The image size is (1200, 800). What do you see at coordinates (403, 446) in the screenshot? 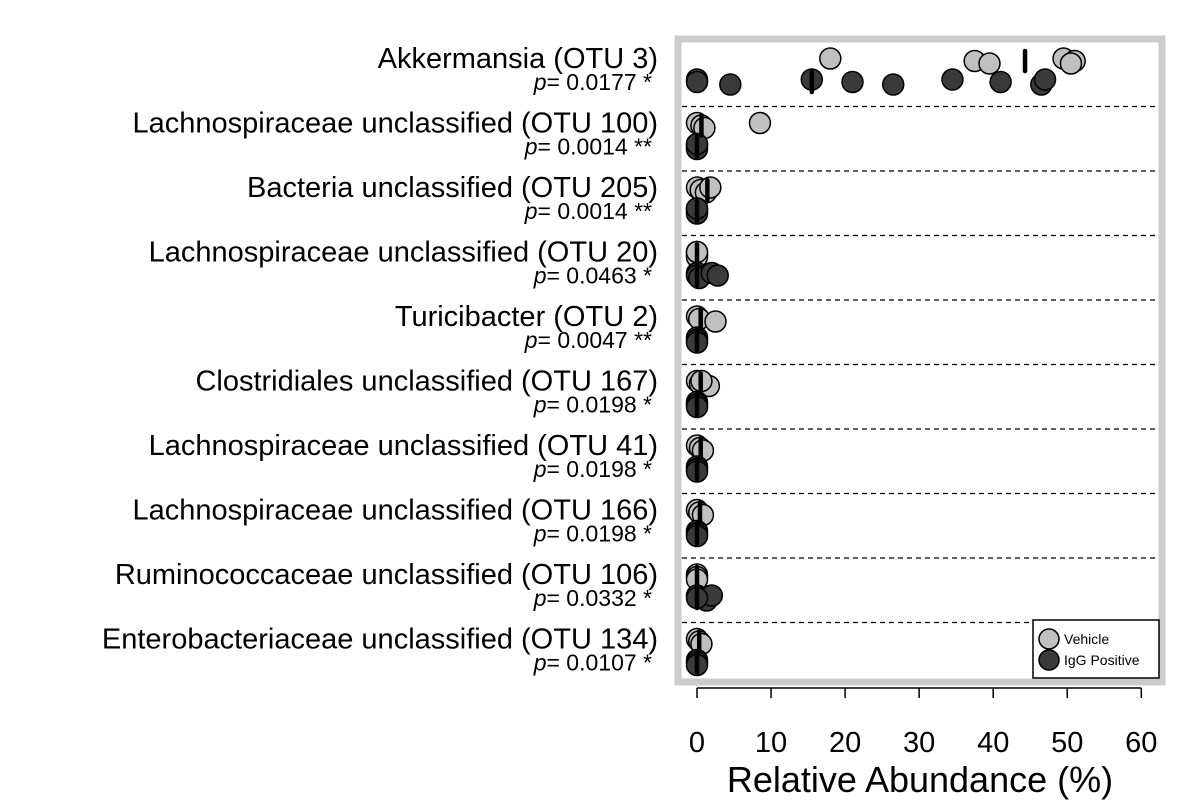
I see `taxon-label: Lachnospiraceae unclassified (OTU 41)` at bounding box center [403, 446].